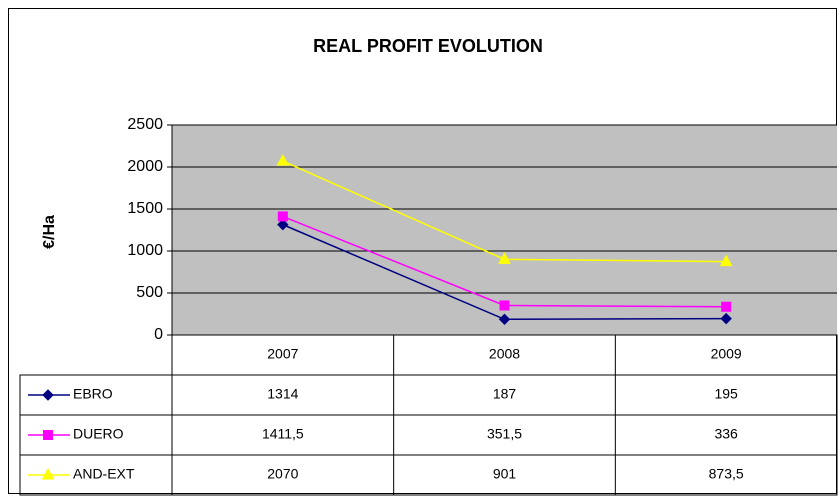 The width and height of the screenshot is (838, 501). Describe the element at coordinates (726, 434) in the screenshot. I see `table-value: 336` at that location.